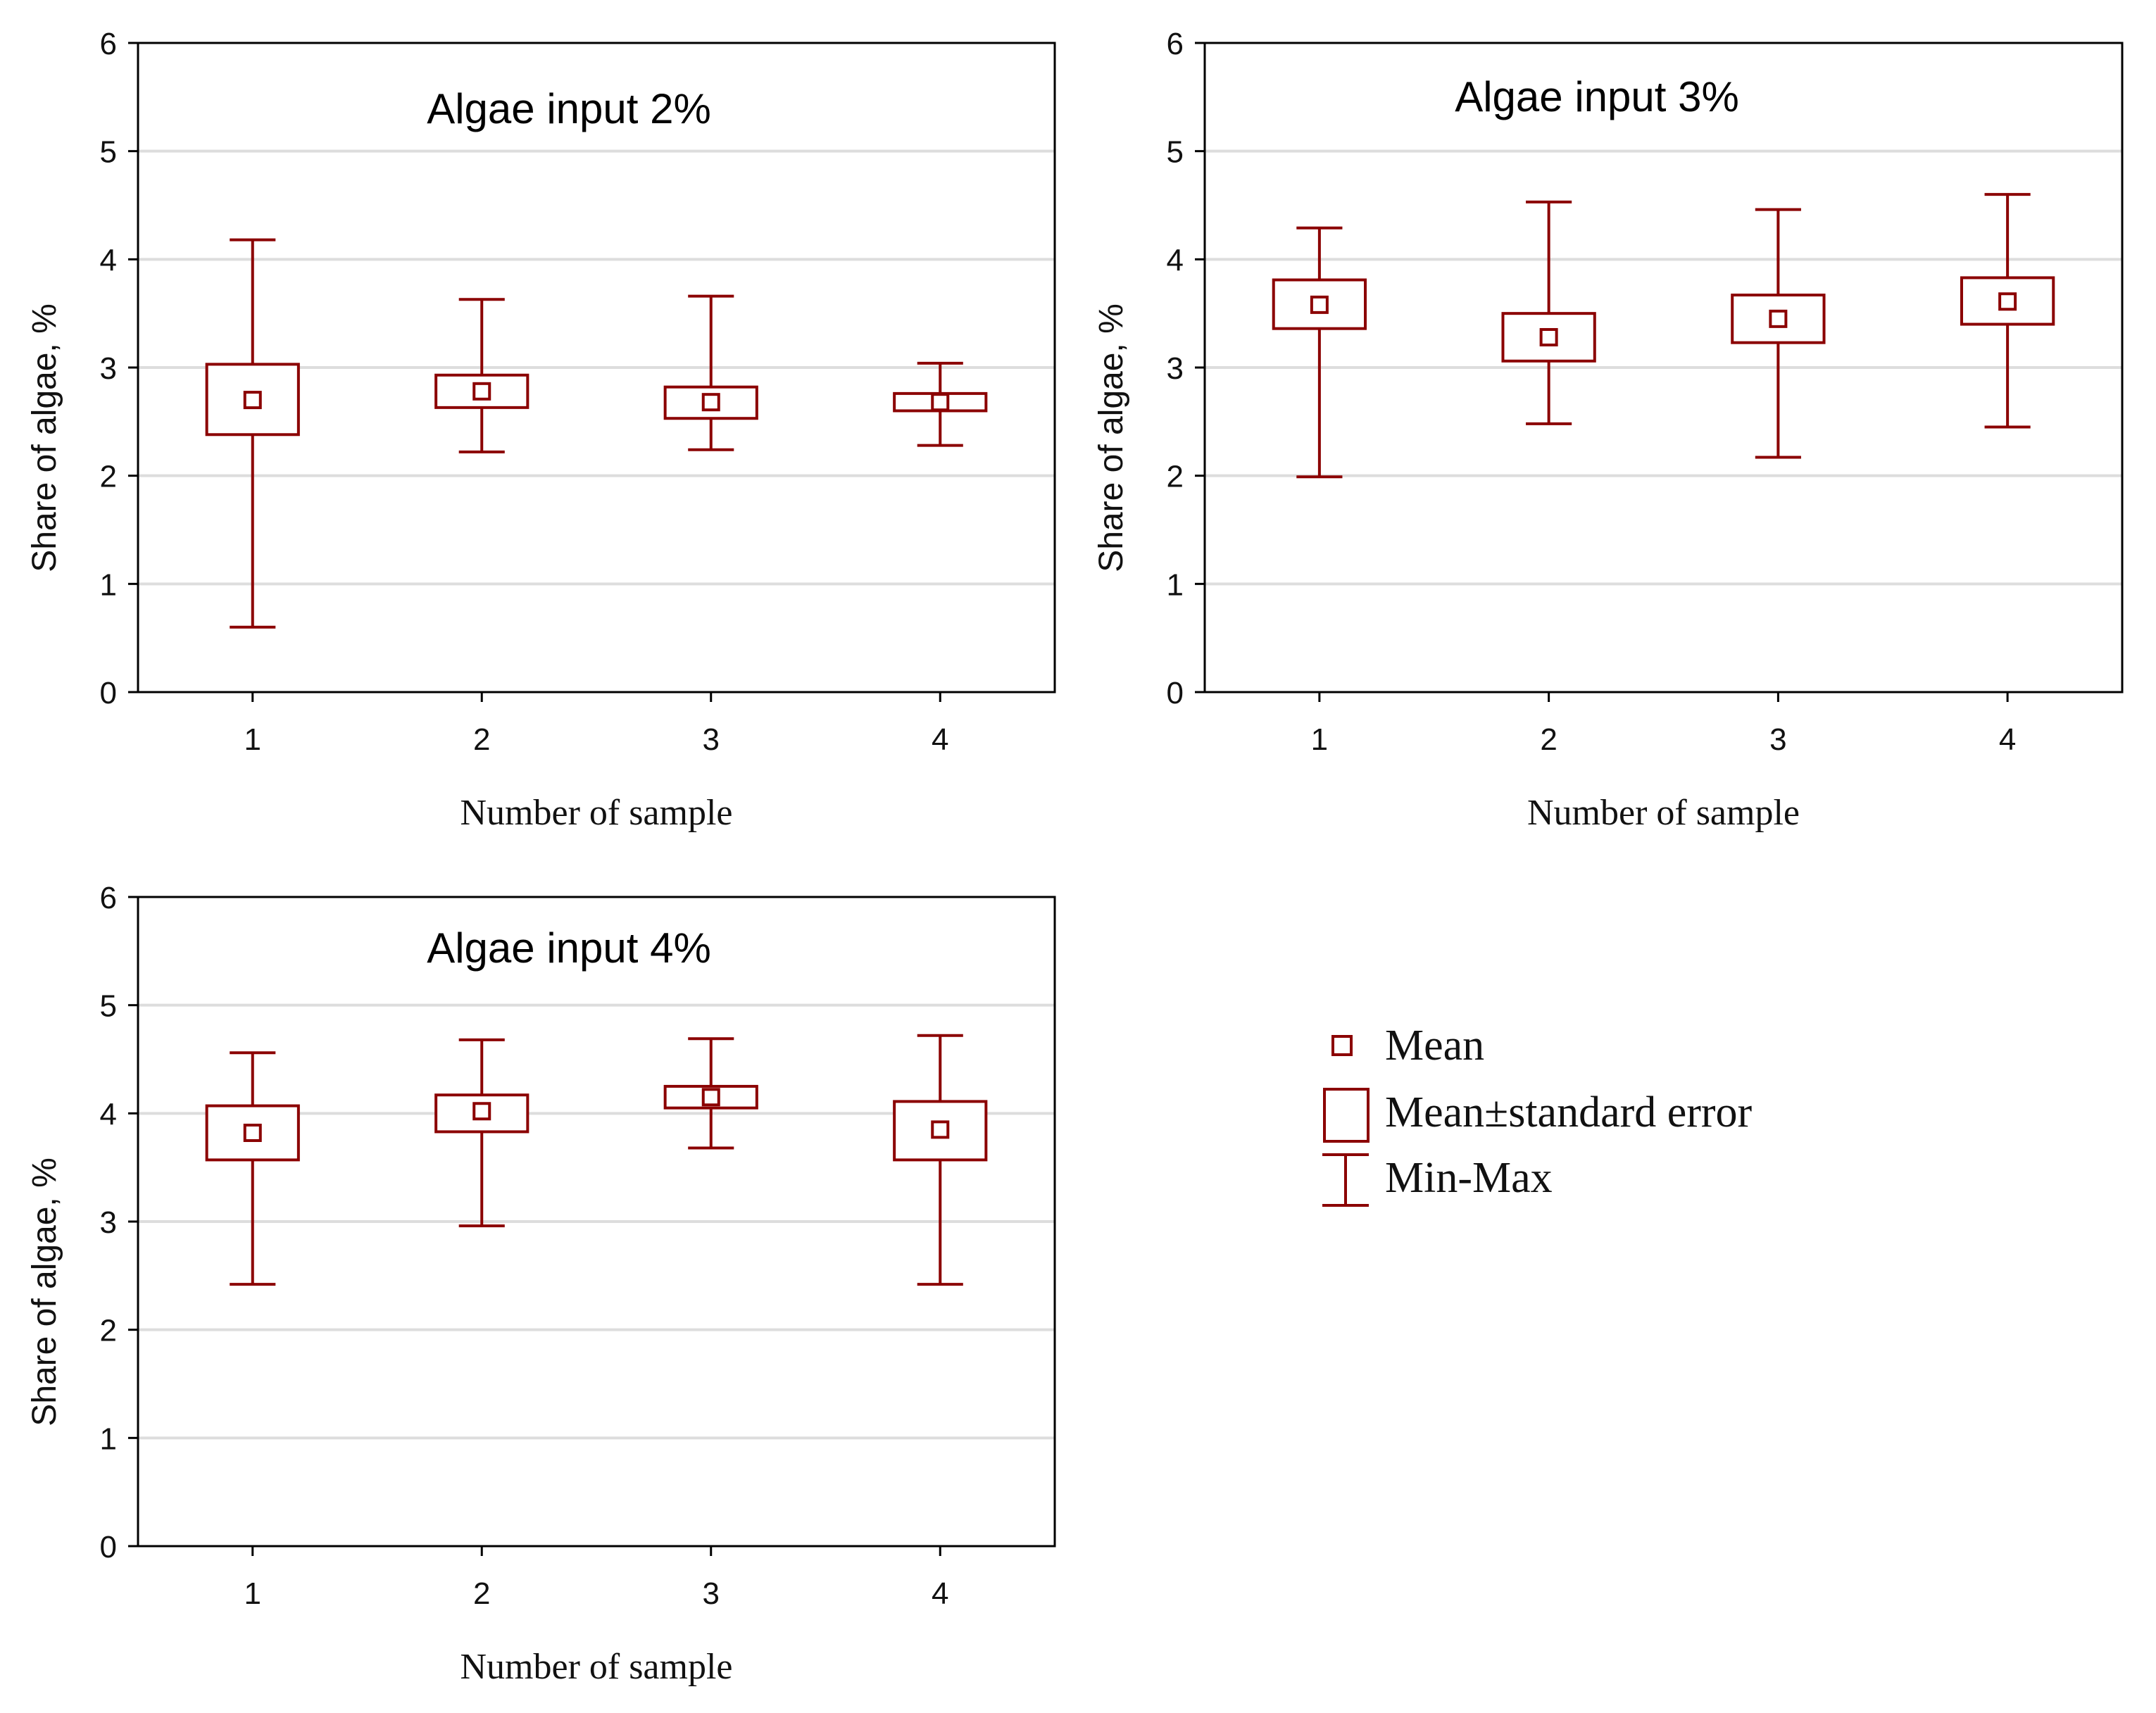 The width and height of the screenshot is (2156, 1713). What do you see at coordinates (1569, 1112) in the screenshot?
I see `legend-se-label: Mean±standard error` at bounding box center [1569, 1112].